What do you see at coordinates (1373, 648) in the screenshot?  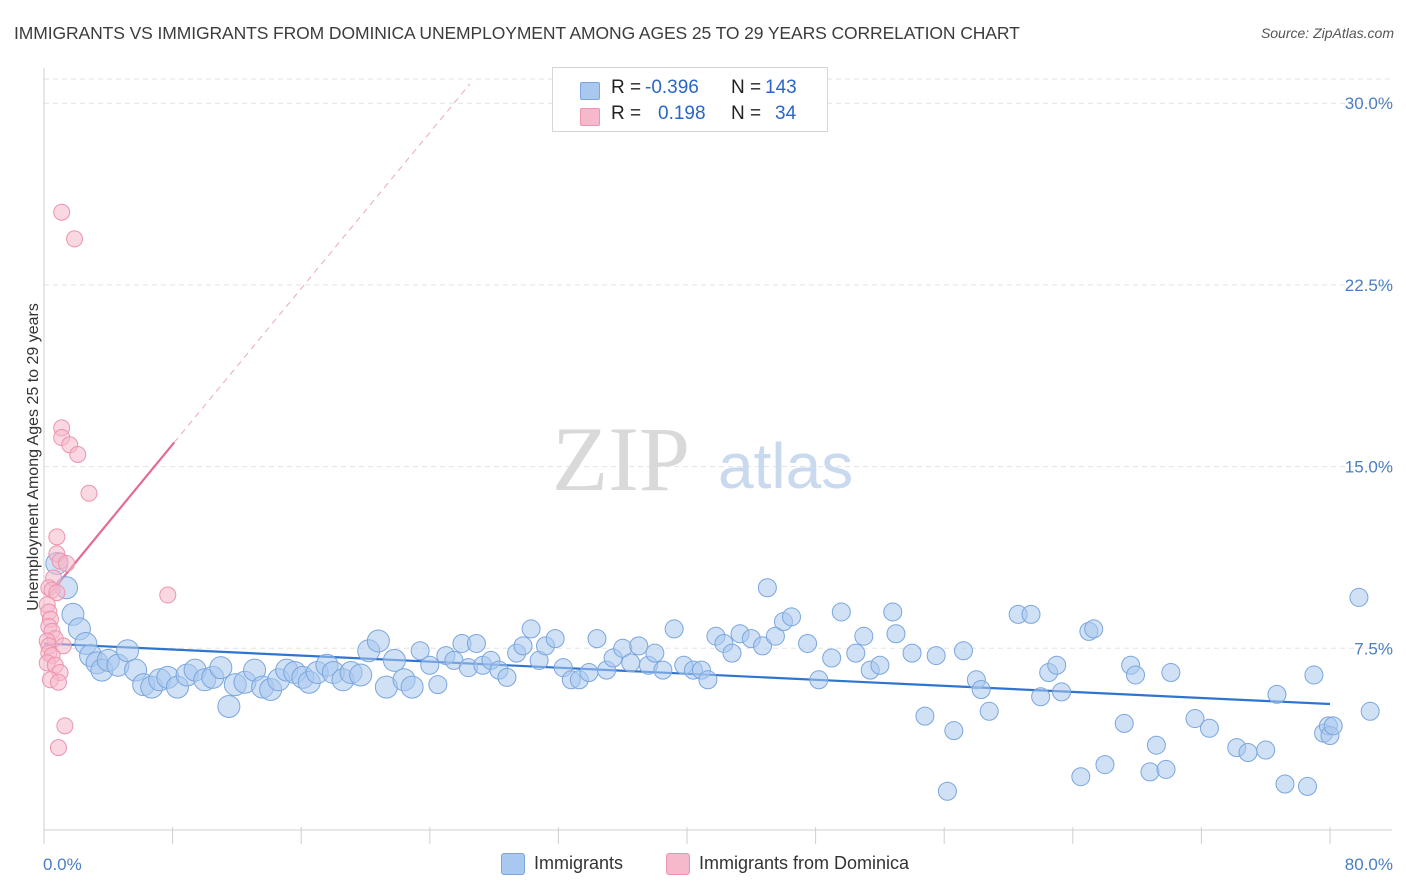 I see `y-tick-label: 7.5%` at bounding box center [1373, 648].